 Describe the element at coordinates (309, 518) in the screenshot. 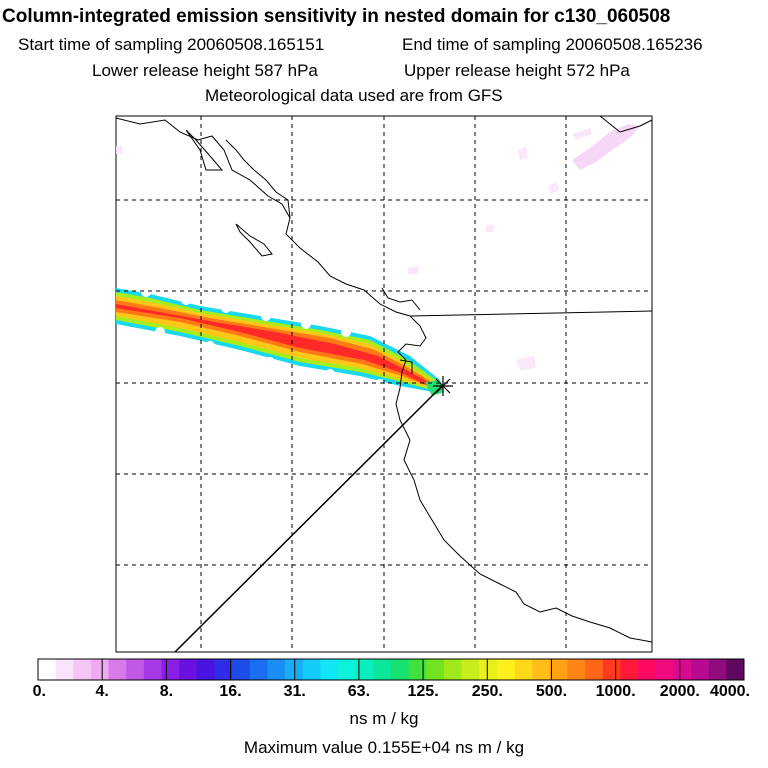

I see `release-line` at that location.